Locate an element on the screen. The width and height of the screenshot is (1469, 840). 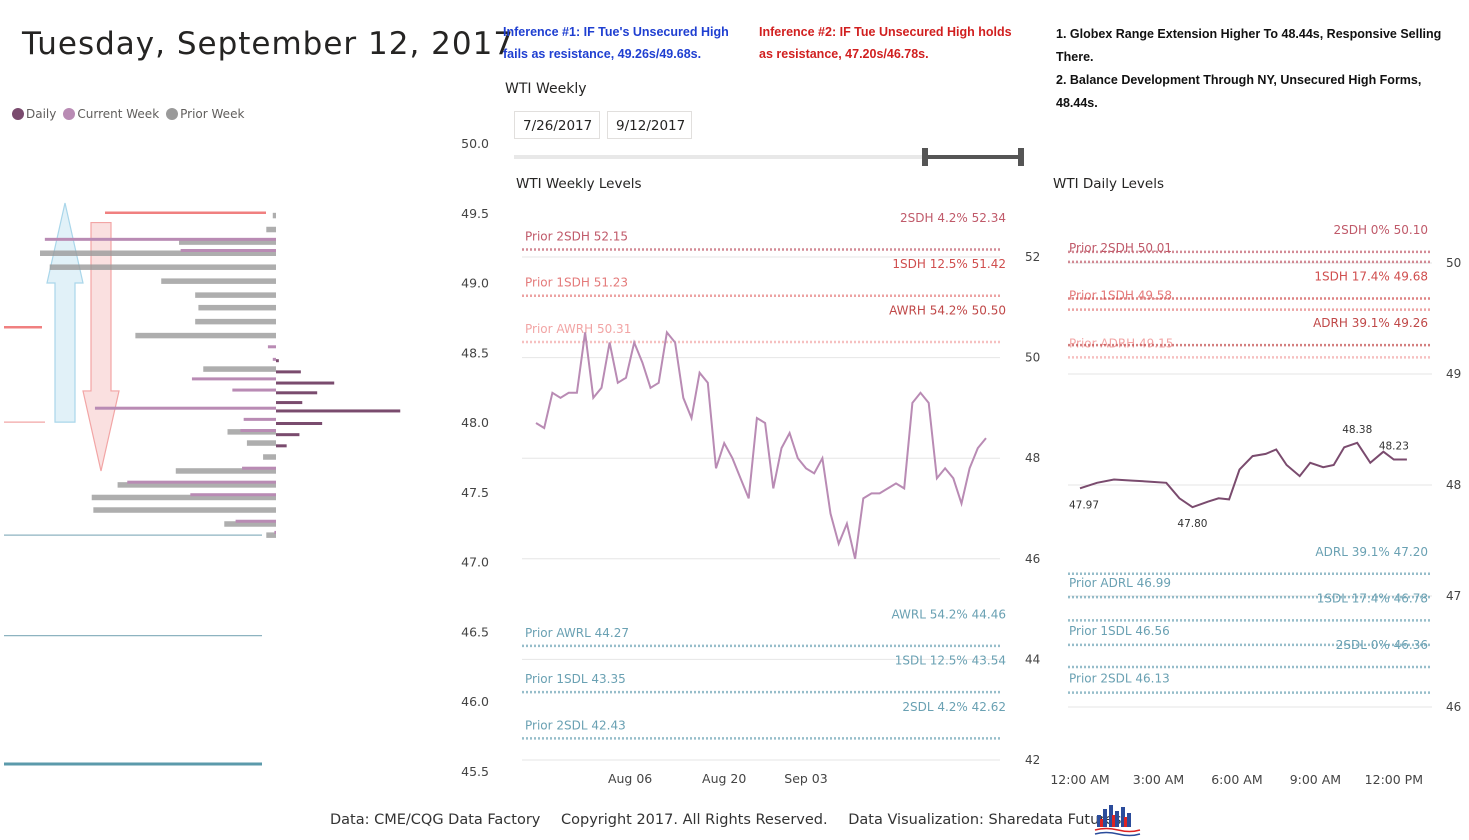
weekly-level-label-prior: Prior 2SDH 52.15 is located at coordinates (576, 236).